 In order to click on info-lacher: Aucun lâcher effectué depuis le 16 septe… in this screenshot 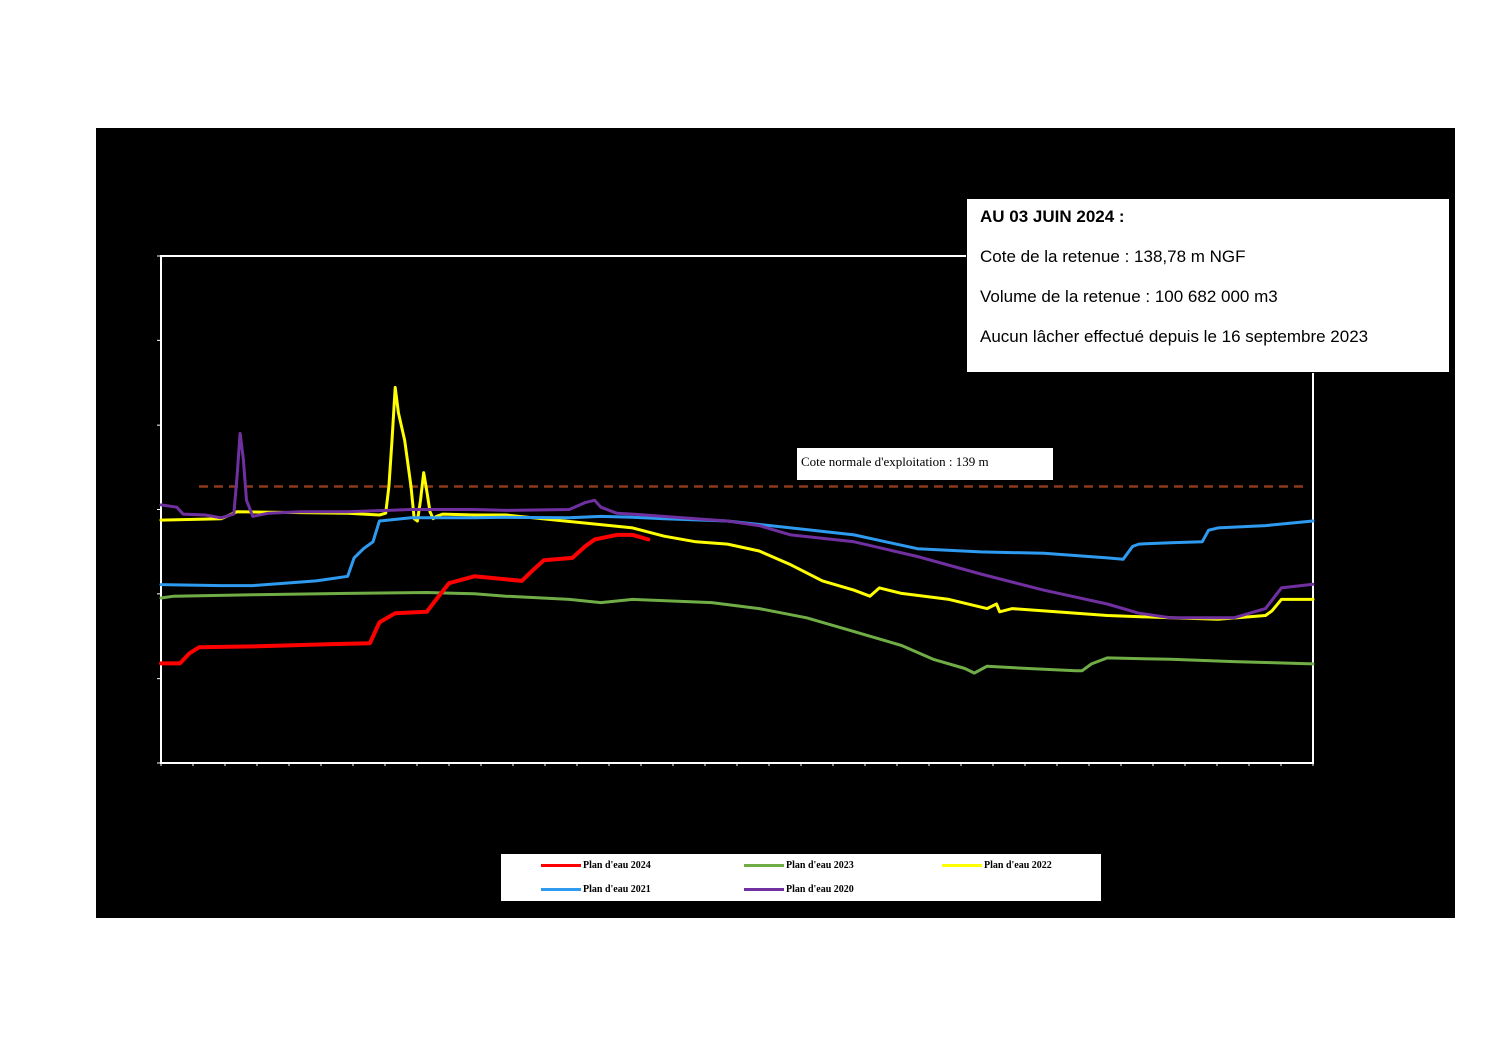, I will do `click(1174, 336)`.